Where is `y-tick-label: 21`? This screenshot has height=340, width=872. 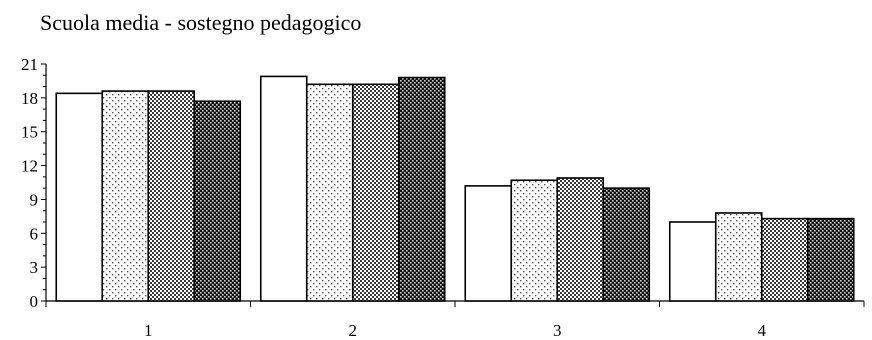
y-tick-label: 21 is located at coordinates (29, 64).